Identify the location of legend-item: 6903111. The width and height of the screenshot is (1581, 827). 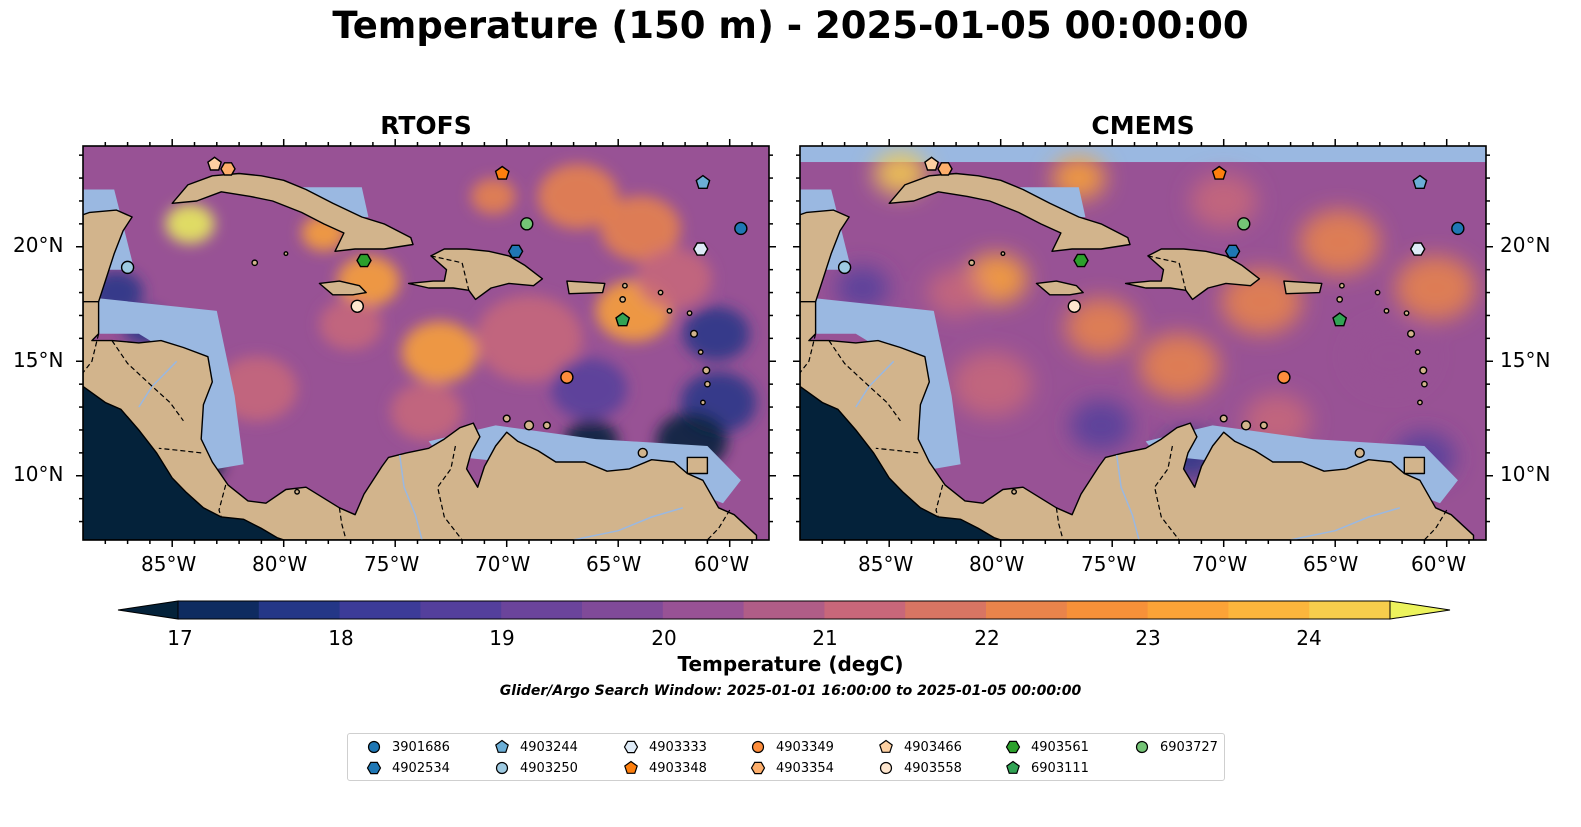
(1047, 768).